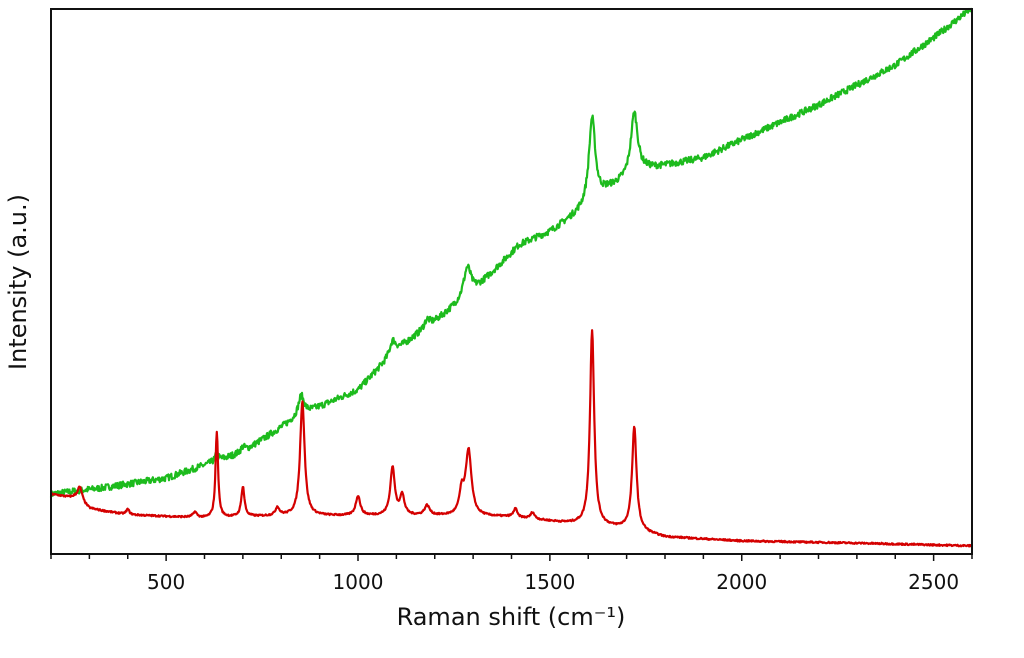 This screenshot has width=1024, height=658. Describe the element at coordinates (18, 282) in the screenshot. I see `y-axis-title: Intensity (a.u.)` at that location.